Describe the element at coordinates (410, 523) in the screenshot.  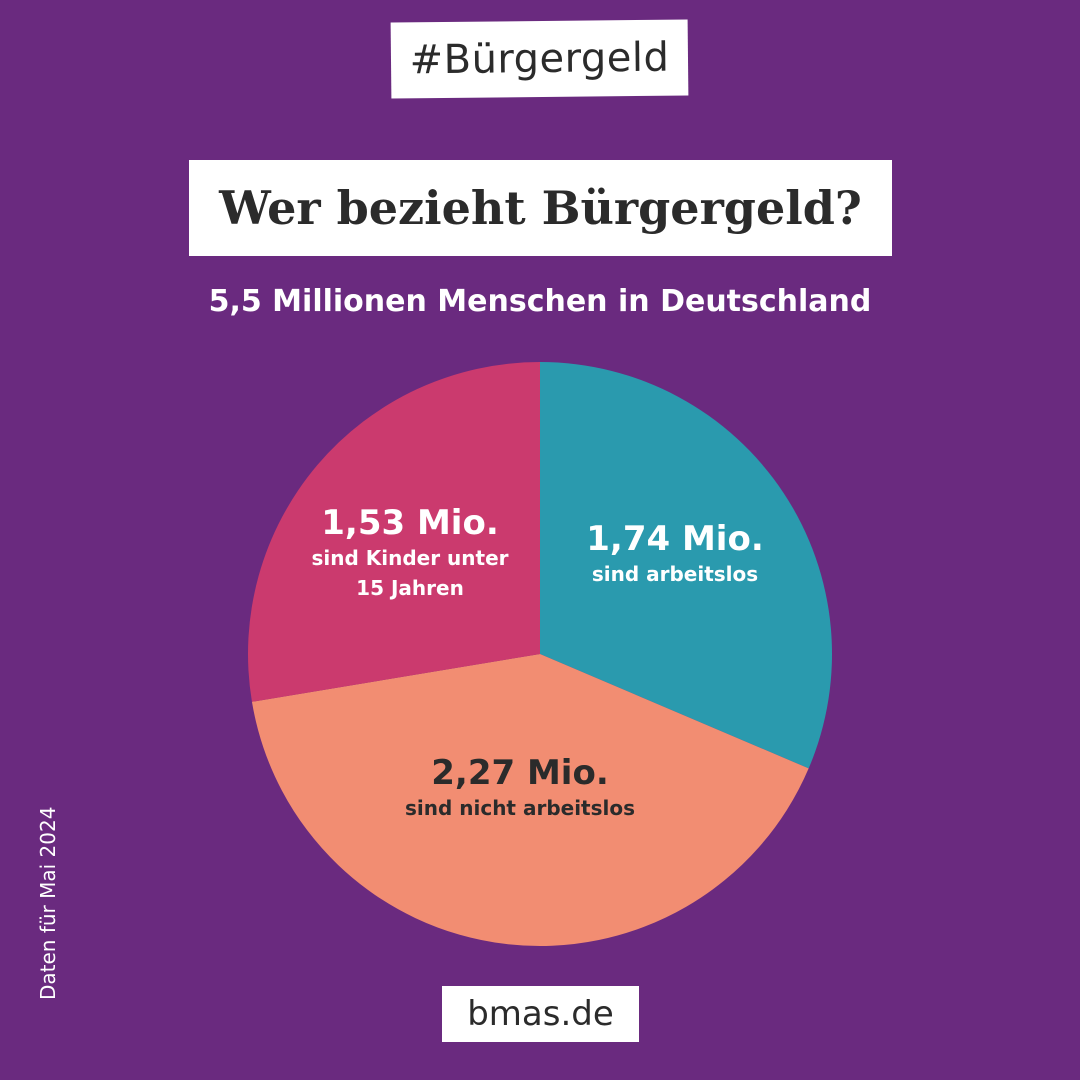
I see `slice-value-kinder: 1,53 Mio.` at that location.